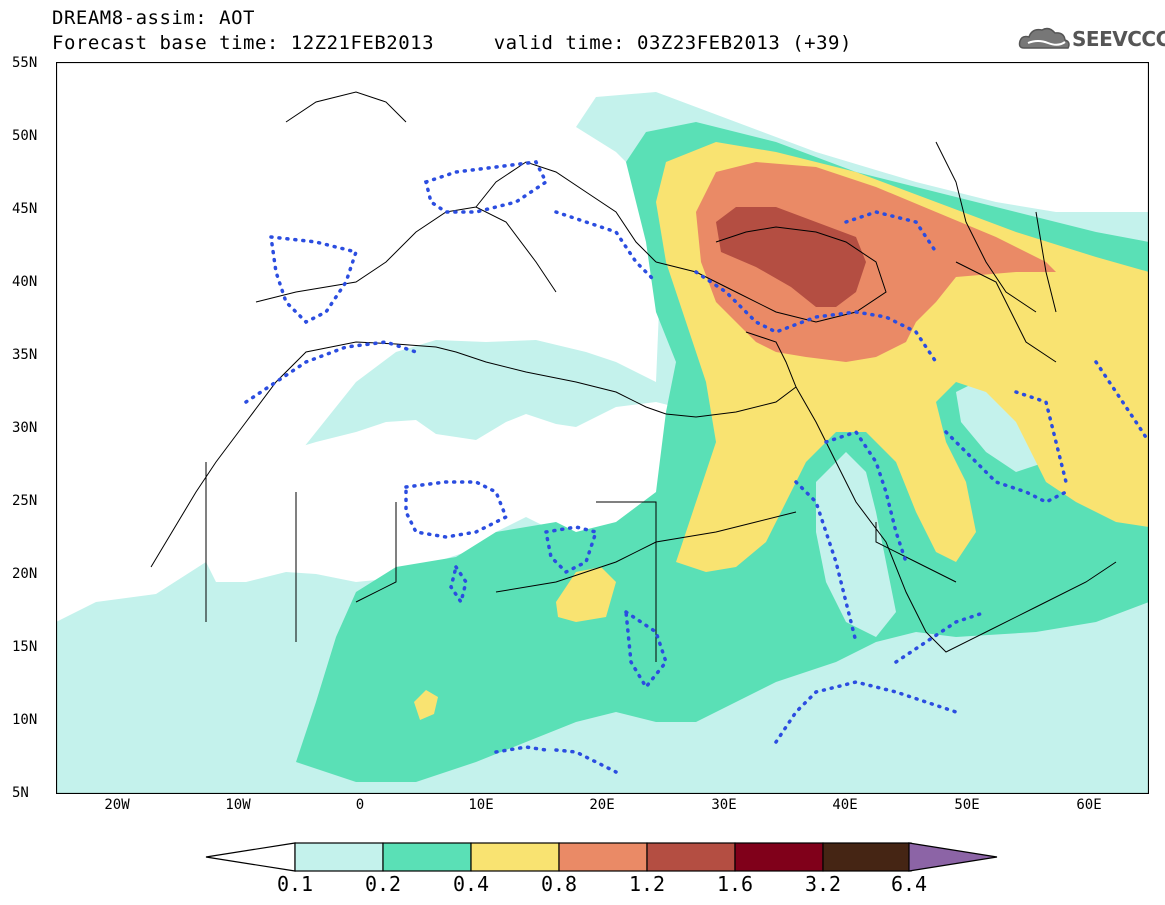  Describe the element at coordinates (25, 574) in the screenshot. I see `y-tick-label: 20N` at that location.